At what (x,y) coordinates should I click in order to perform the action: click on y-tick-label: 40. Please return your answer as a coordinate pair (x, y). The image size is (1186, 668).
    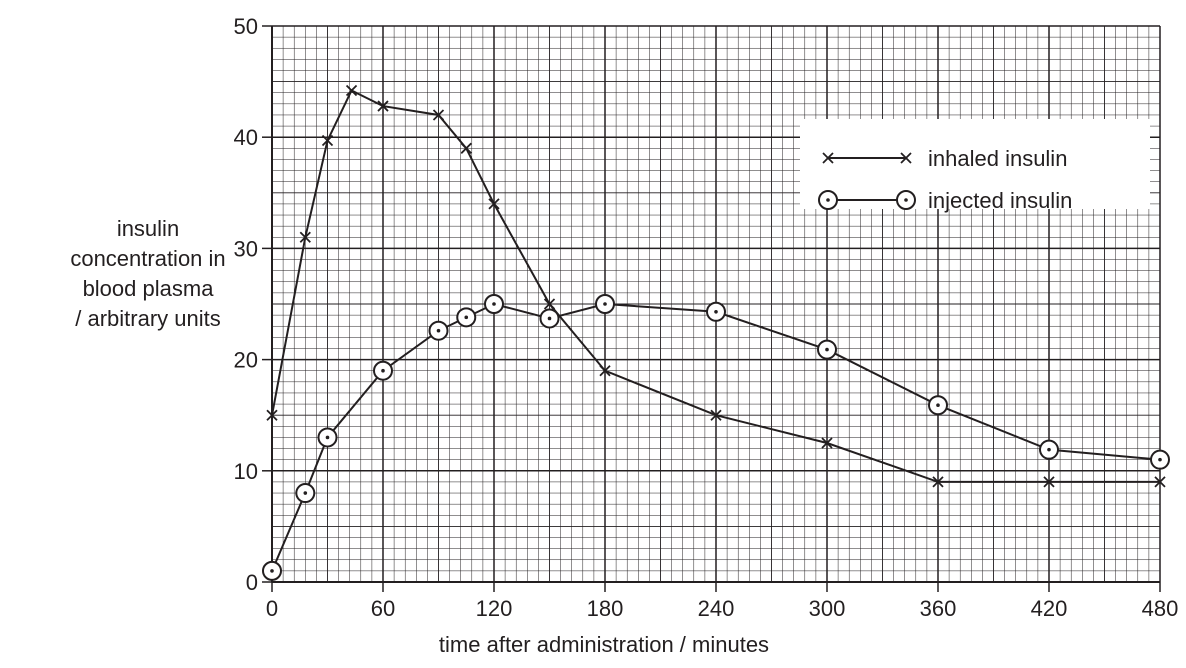
    Looking at the image, I should click on (246, 137).